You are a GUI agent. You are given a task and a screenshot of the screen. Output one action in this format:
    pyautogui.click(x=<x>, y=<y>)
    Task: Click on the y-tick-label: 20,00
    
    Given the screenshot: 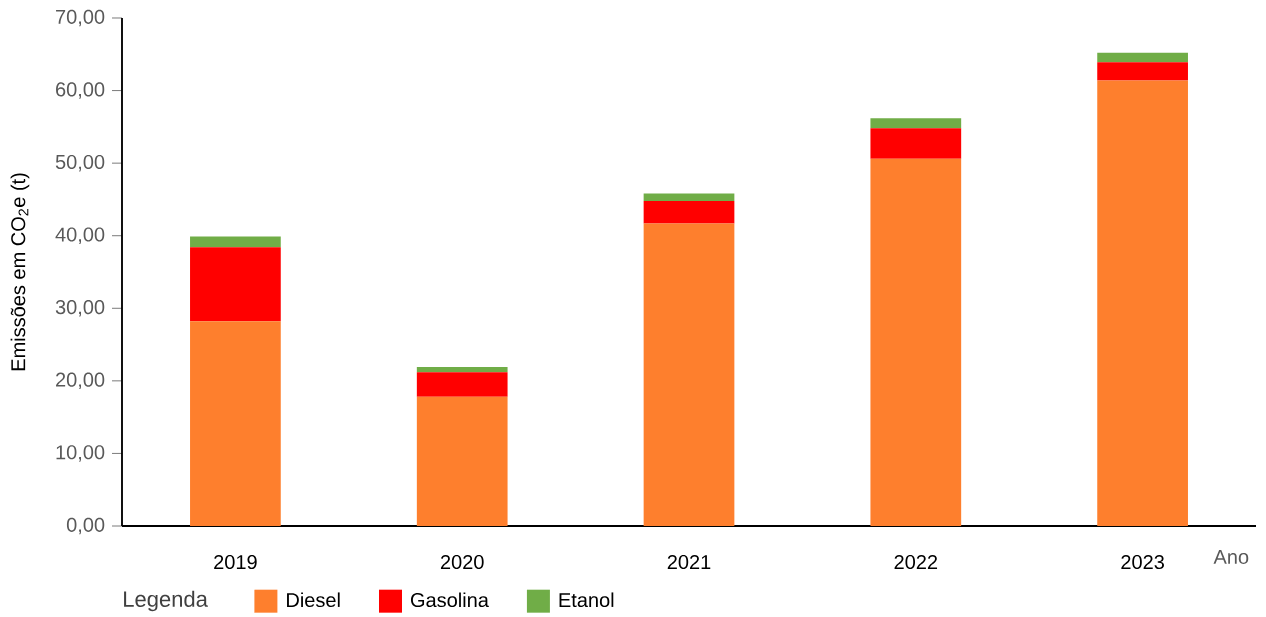 What is the action you would take?
    pyautogui.click(x=80, y=381)
    